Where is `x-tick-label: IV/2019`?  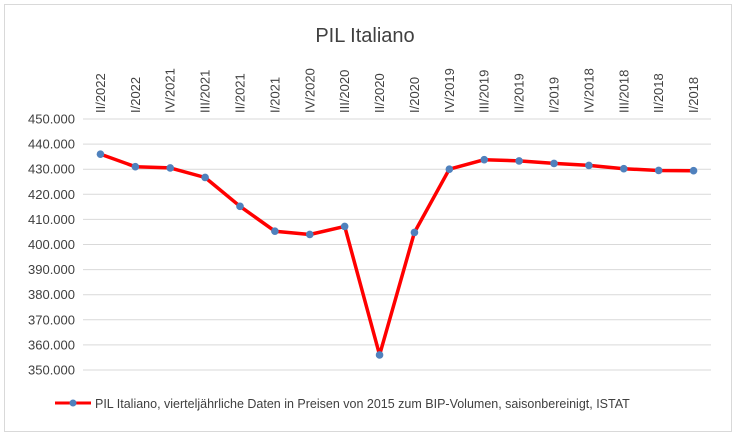 x-tick-label: IV/2019 is located at coordinates (449, 90).